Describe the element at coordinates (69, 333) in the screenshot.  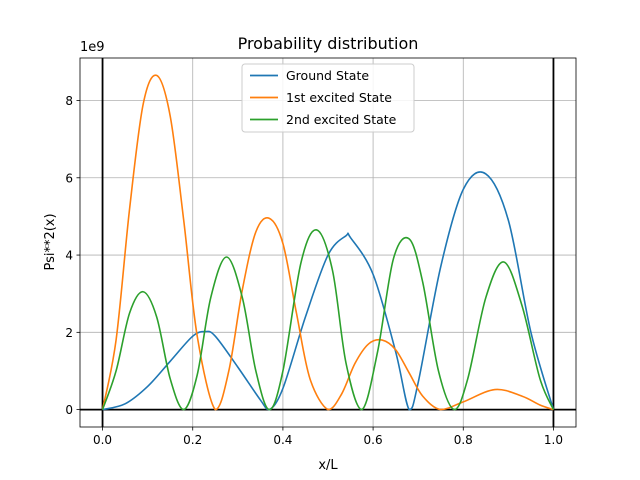
I see `y-tick-label: 2` at that location.